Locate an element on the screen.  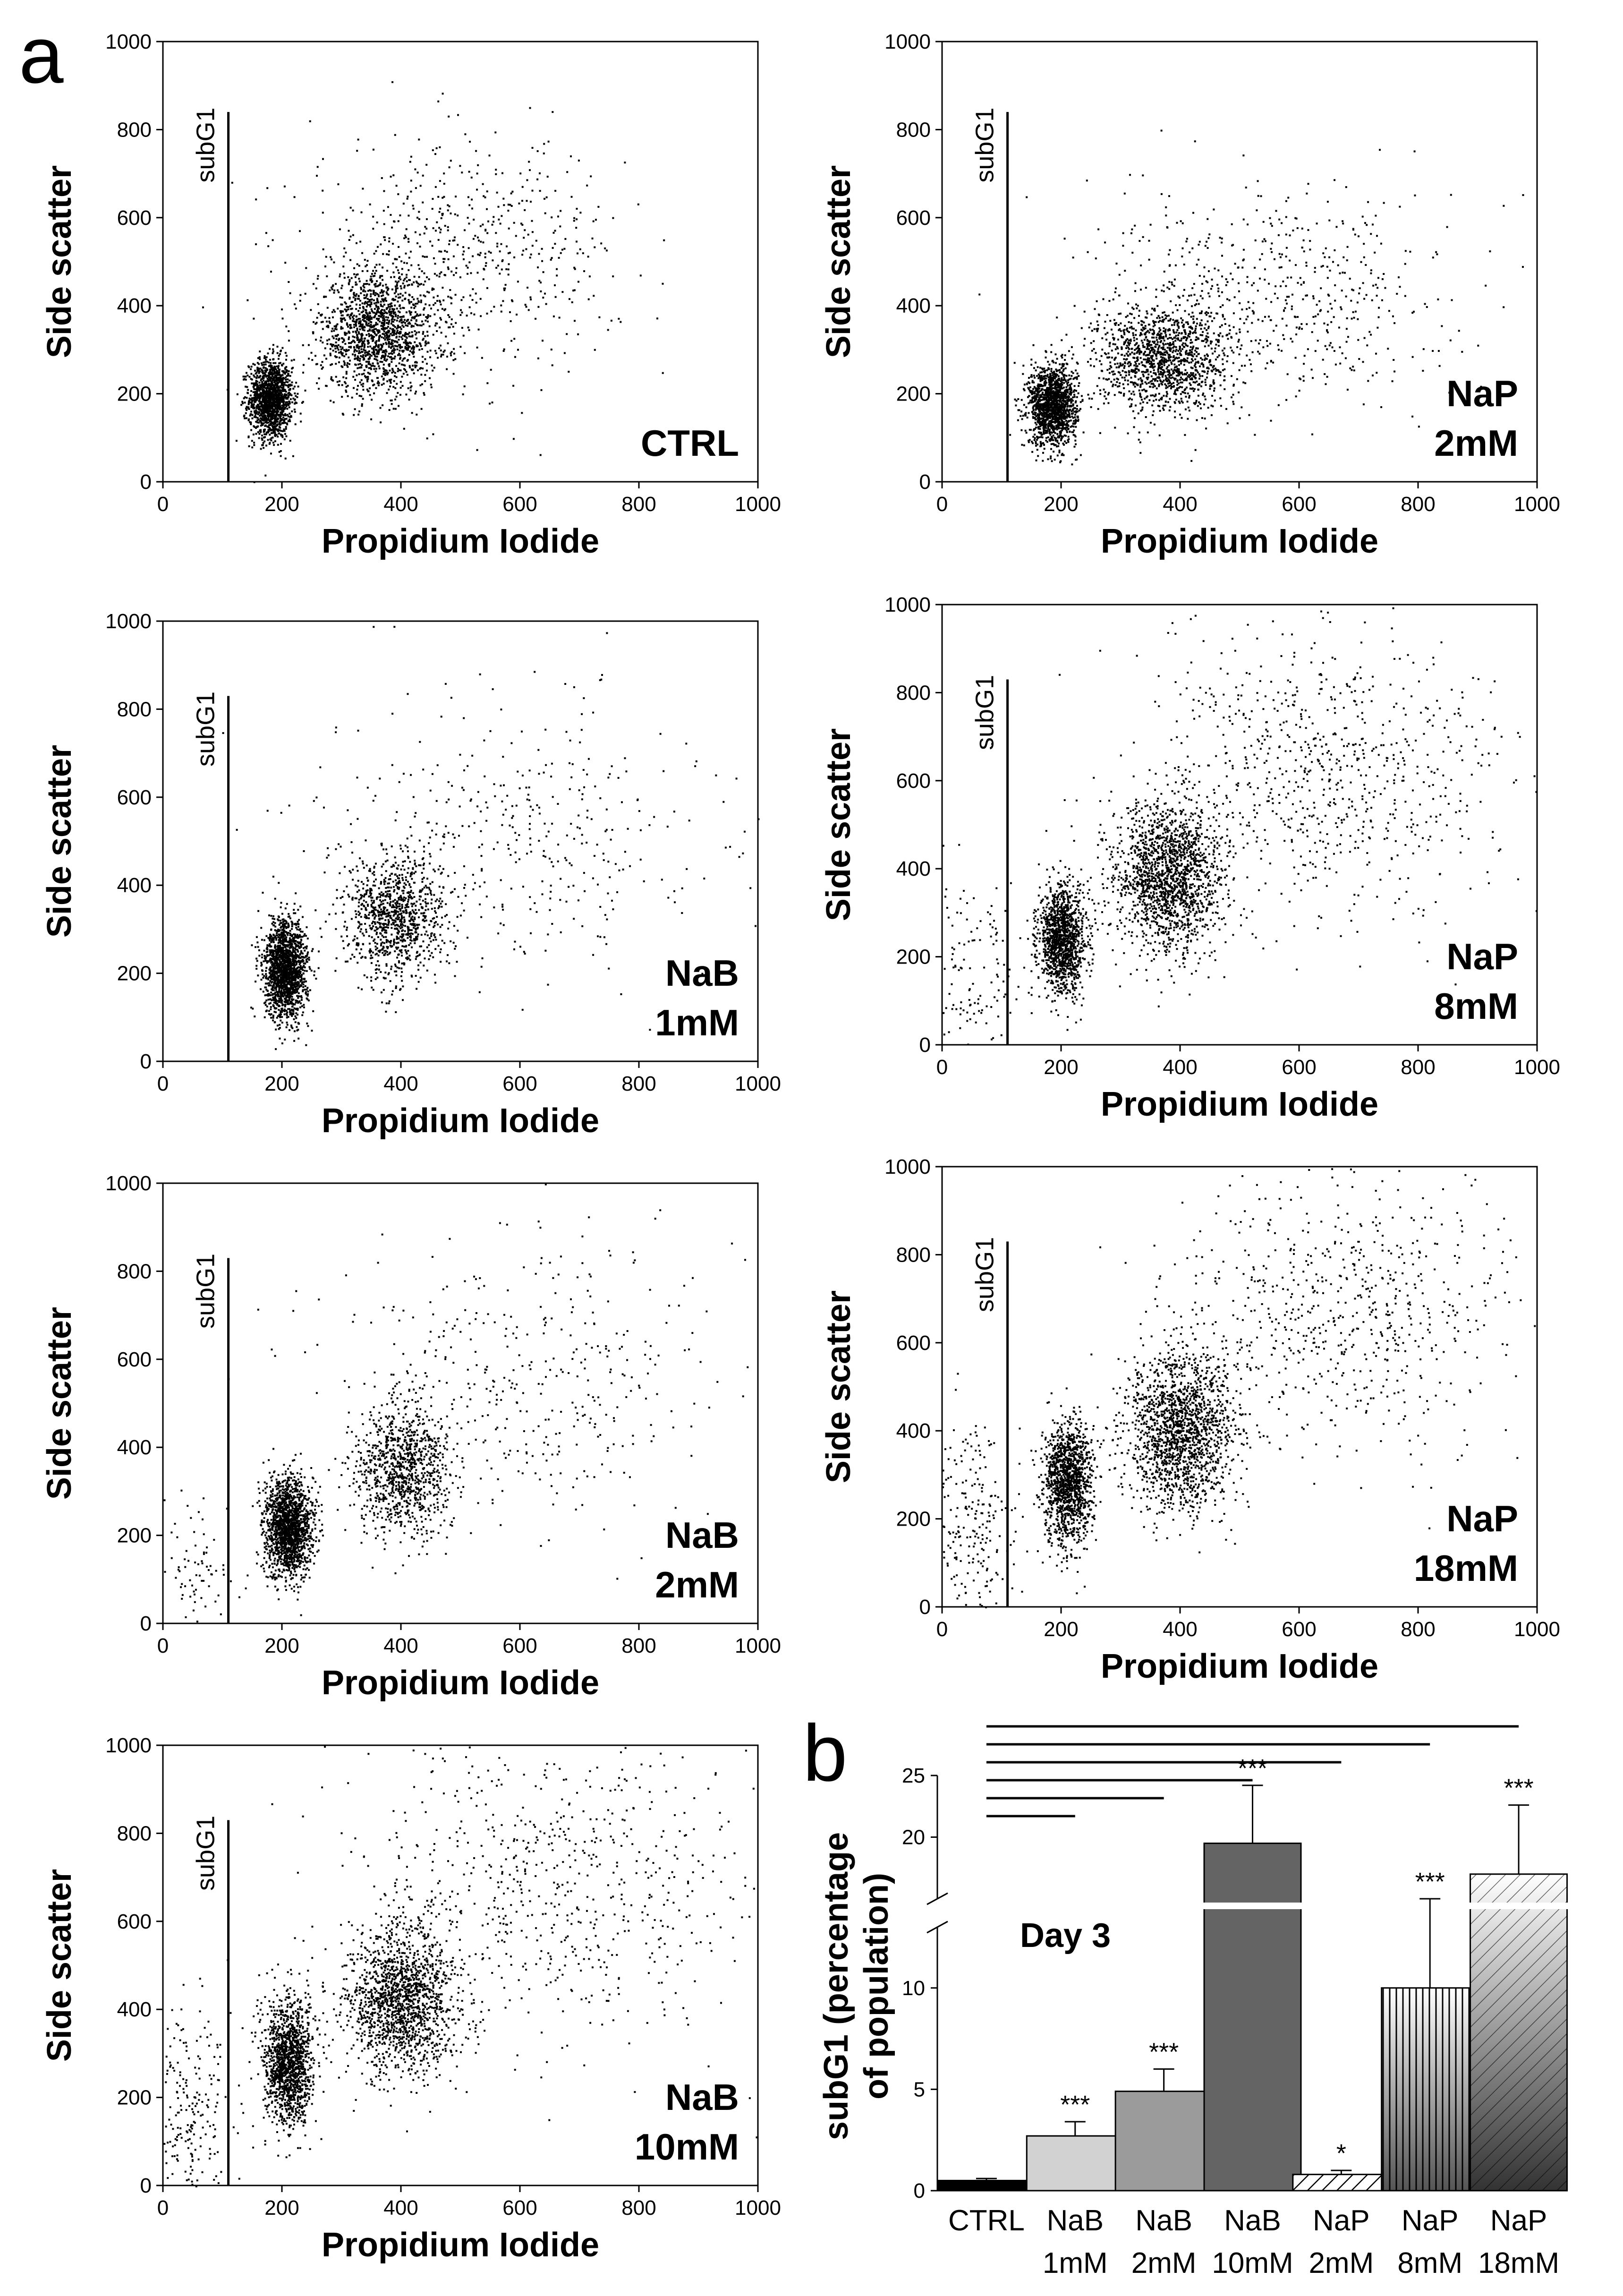
panel-label-a: a is located at coordinates (41, 55).